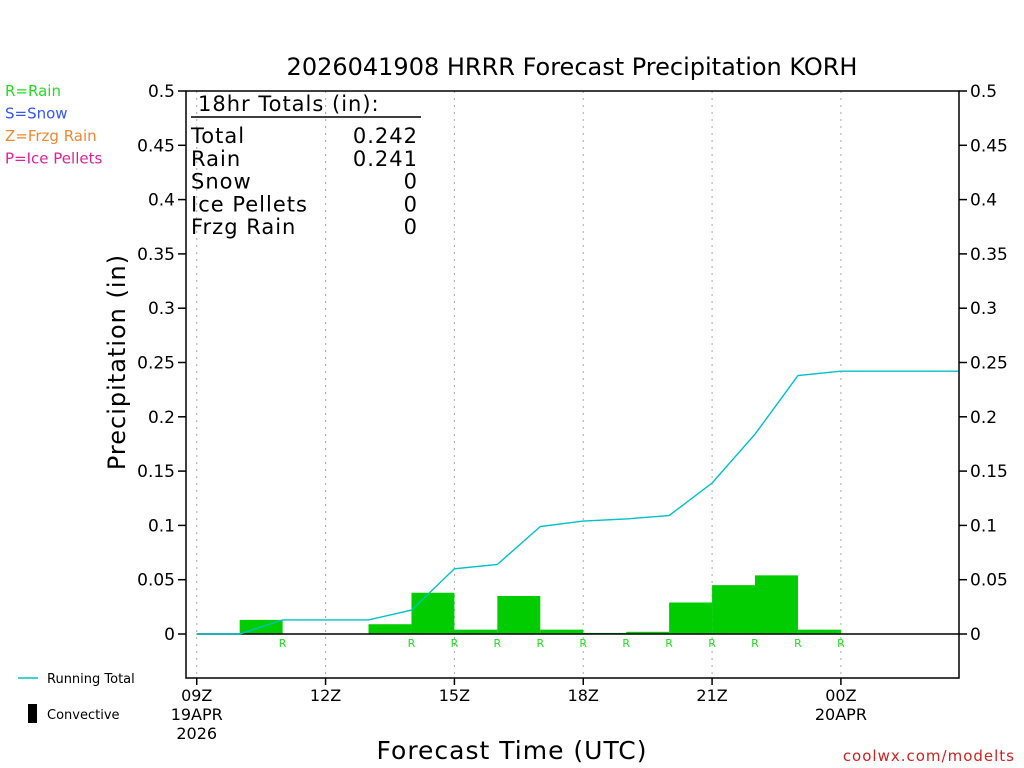 Image resolution: width=1024 pixels, height=768 pixels. Describe the element at coordinates (454, 695) in the screenshot. I see `x-tick-label: 15Z` at that location.